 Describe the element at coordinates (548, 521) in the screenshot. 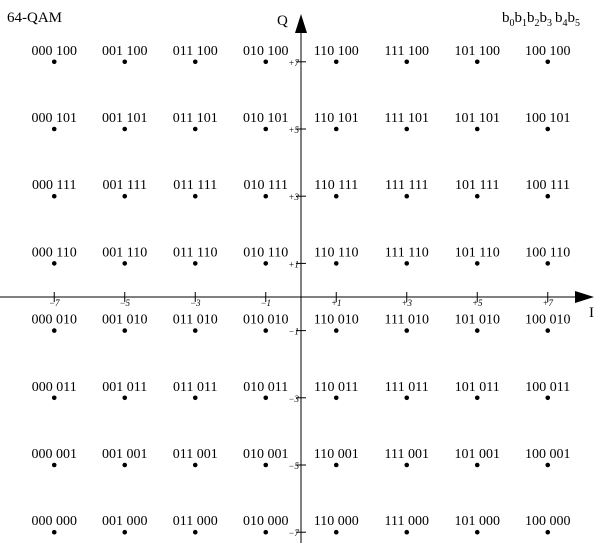

I see `point-bit-label: 100 000` at that location.